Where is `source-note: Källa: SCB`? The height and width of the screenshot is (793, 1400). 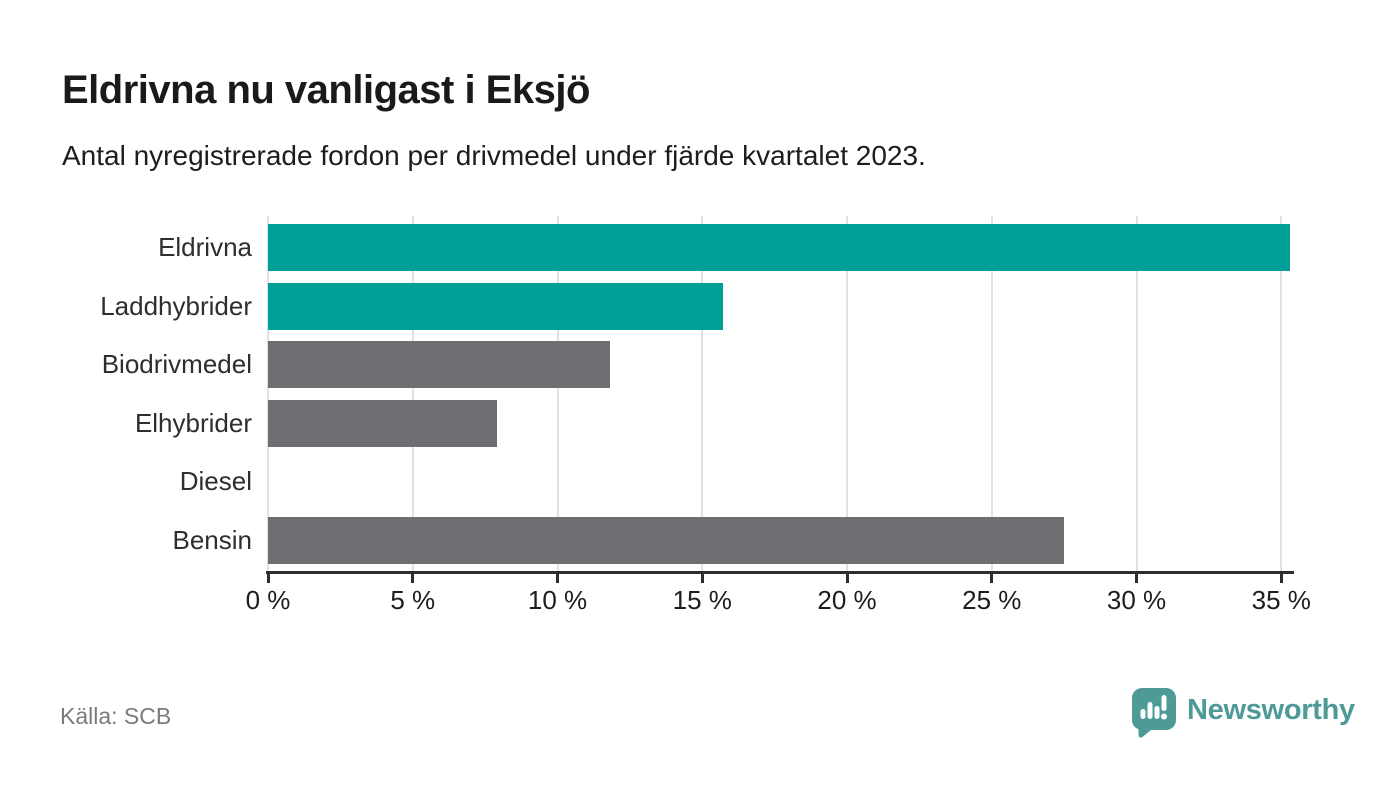
source-note: Källa: SCB is located at coordinates (116, 716).